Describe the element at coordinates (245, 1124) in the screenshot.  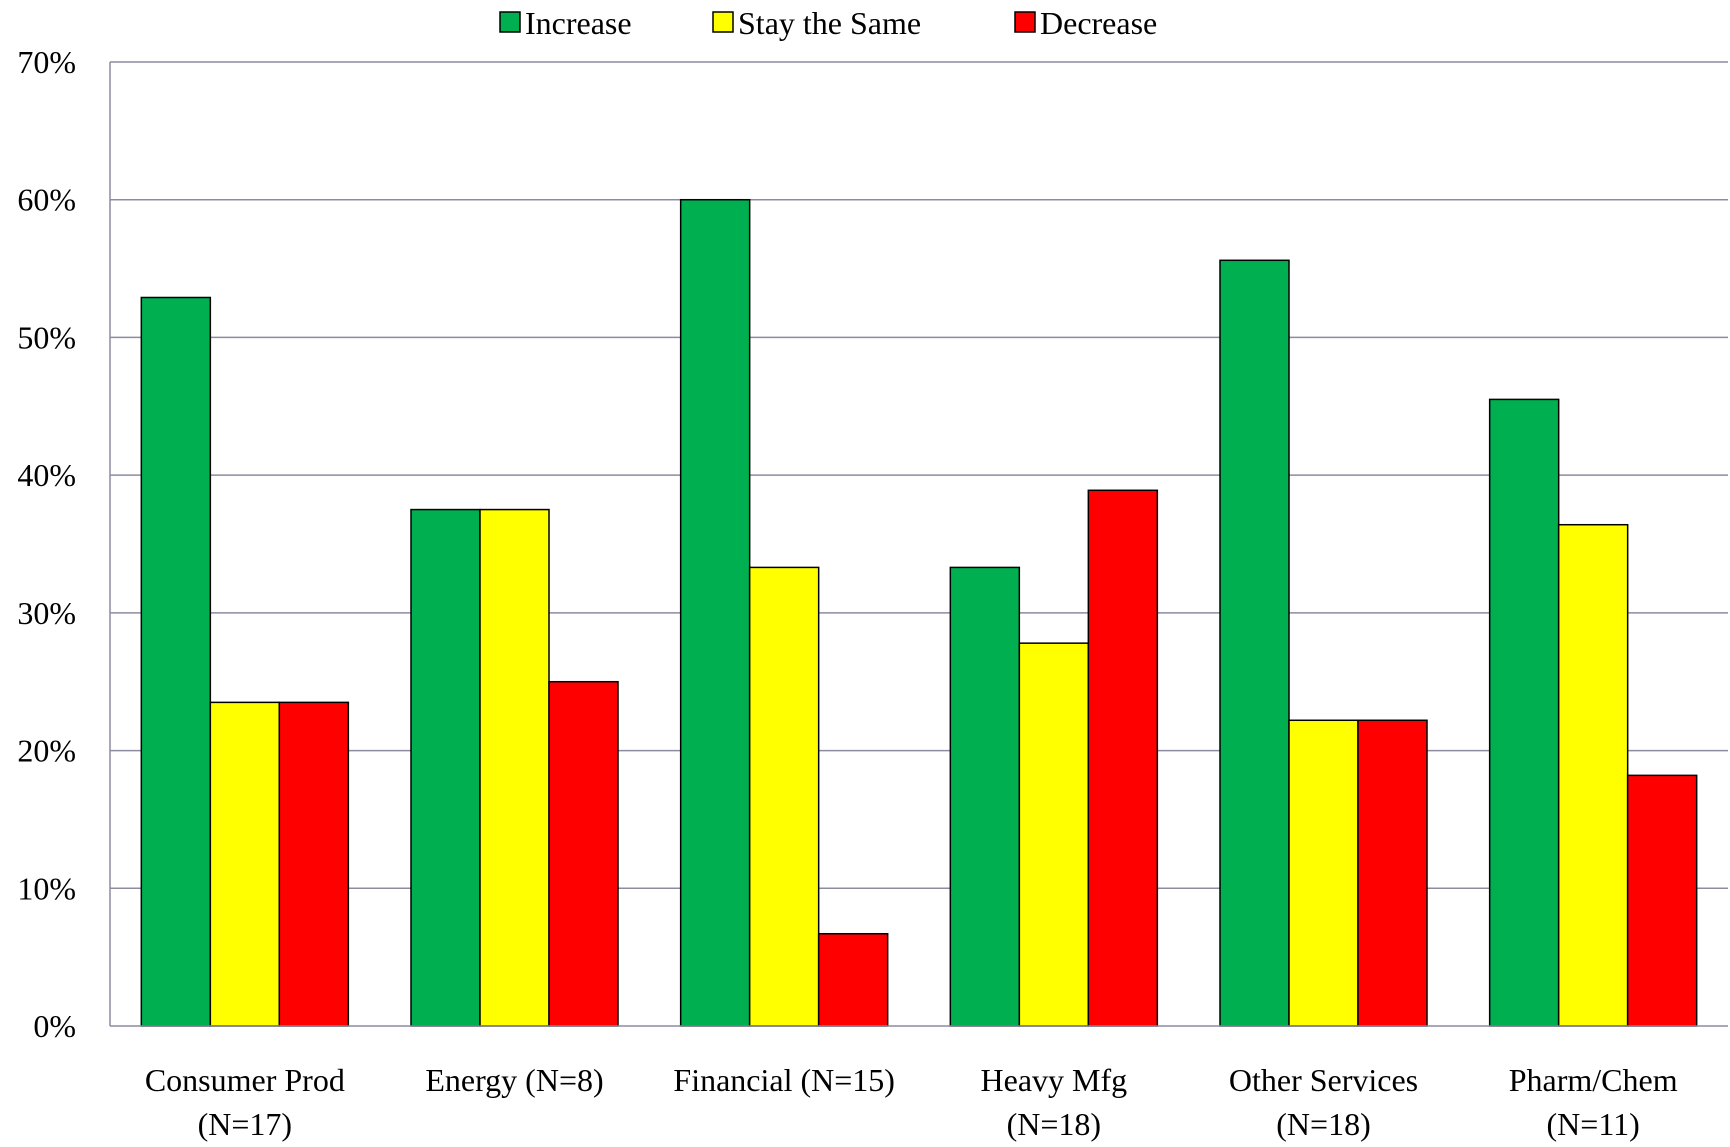
I see `x-tick-label: (N=17)` at that location.